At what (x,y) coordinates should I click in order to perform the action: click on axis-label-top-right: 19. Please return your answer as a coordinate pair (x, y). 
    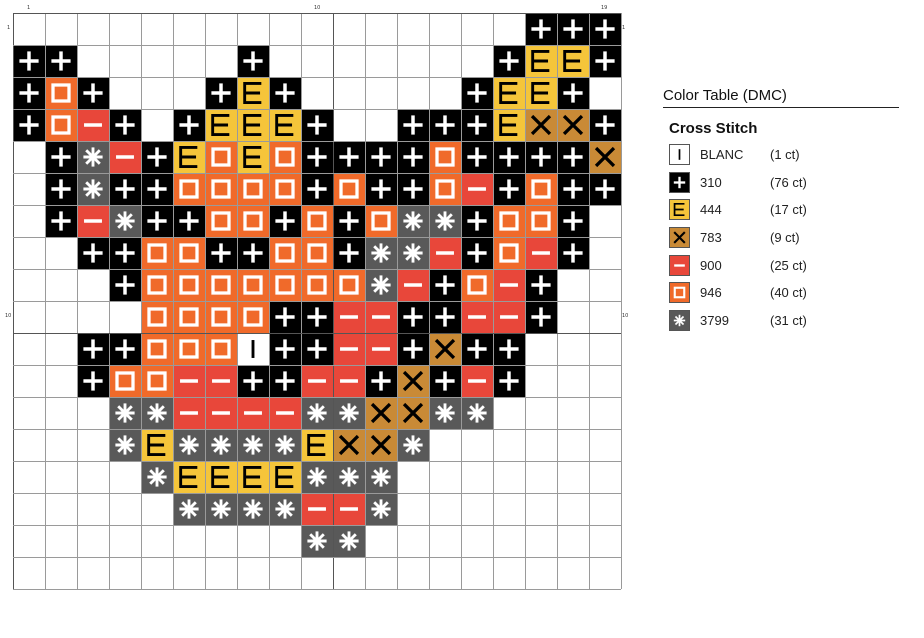
    Looking at the image, I should click on (604, 8).